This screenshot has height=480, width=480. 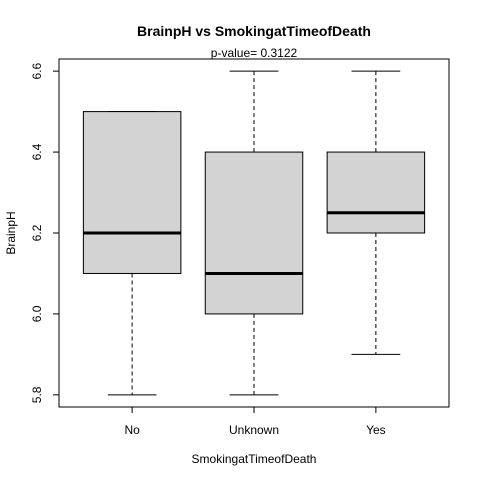 I want to click on x-axis: No Unknown Yes, so click(x=255, y=422).